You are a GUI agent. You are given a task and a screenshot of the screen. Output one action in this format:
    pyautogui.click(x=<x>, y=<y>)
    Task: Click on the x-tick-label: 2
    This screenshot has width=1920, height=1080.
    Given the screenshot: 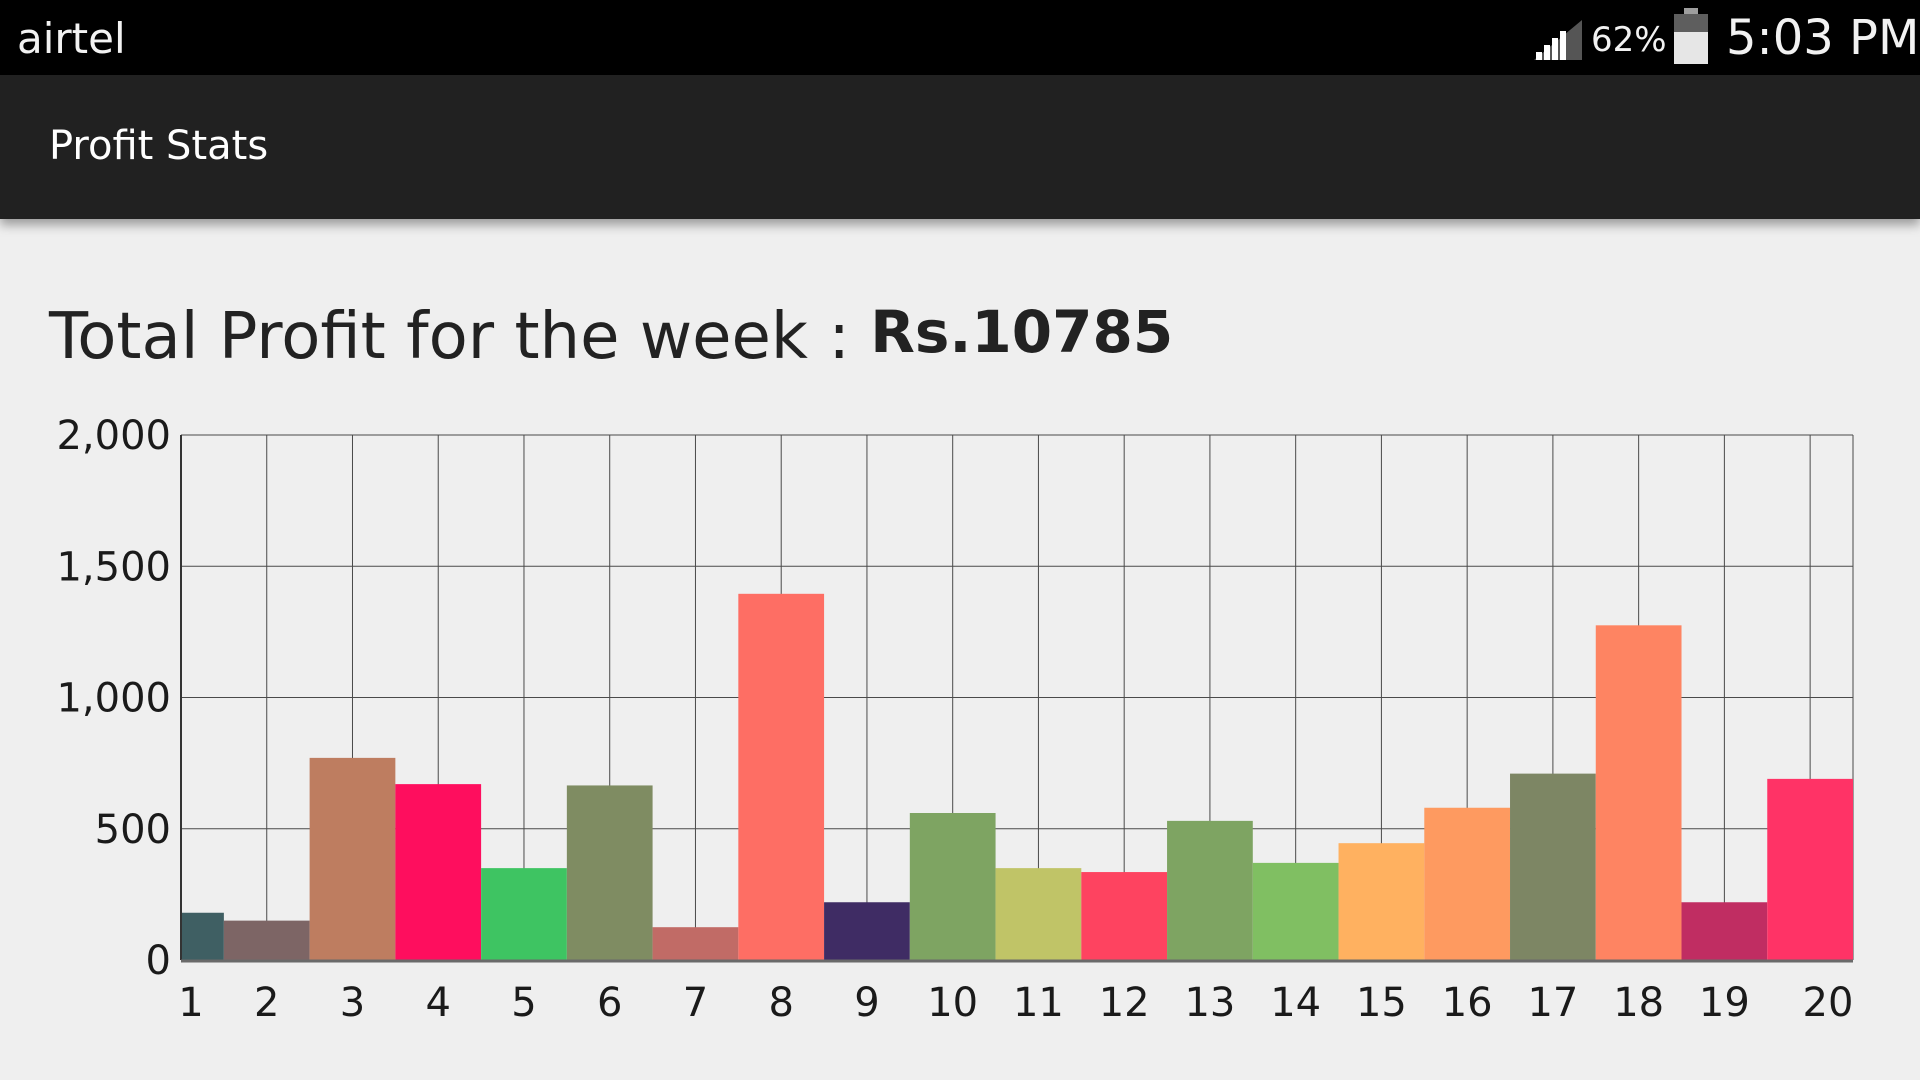 What is the action you would take?
    pyautogui.click(x=266, y=1003)
    